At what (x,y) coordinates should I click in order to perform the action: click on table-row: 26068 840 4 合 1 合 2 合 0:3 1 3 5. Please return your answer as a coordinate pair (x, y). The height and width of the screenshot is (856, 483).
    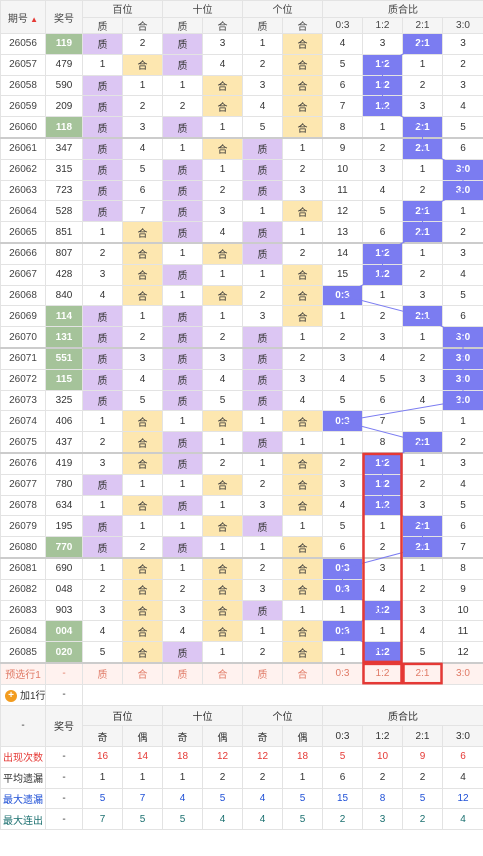
    Looking at the image, I should click on (242, 295).